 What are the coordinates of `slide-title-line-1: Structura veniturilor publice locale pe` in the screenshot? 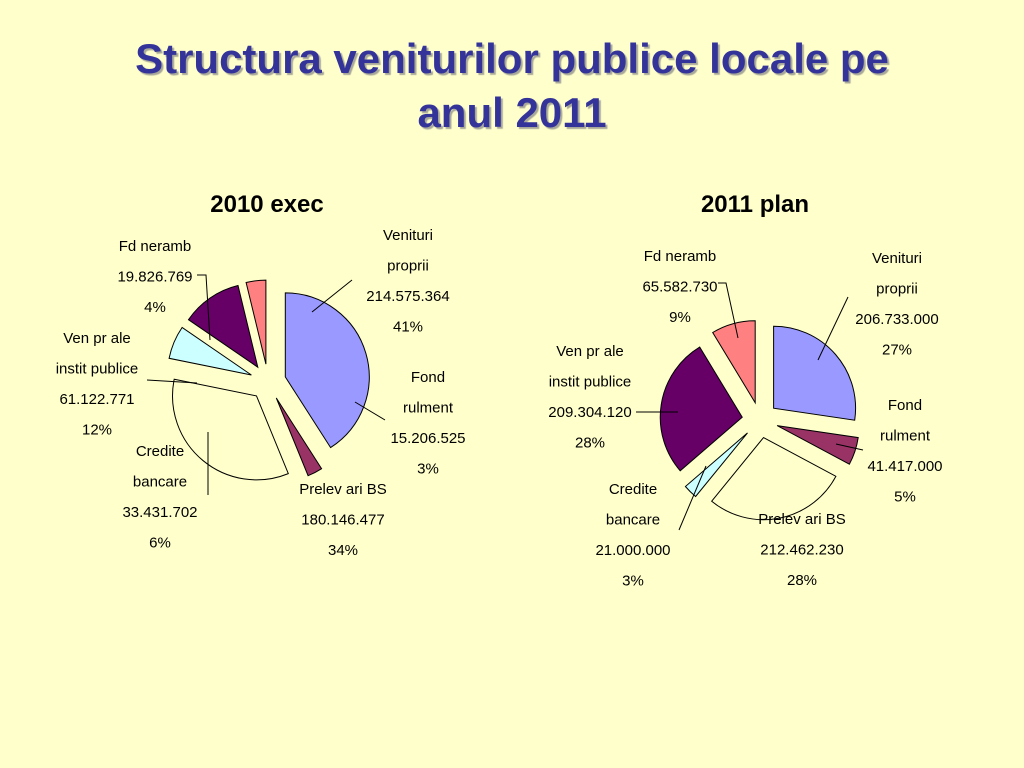 It's located at (512, 58).